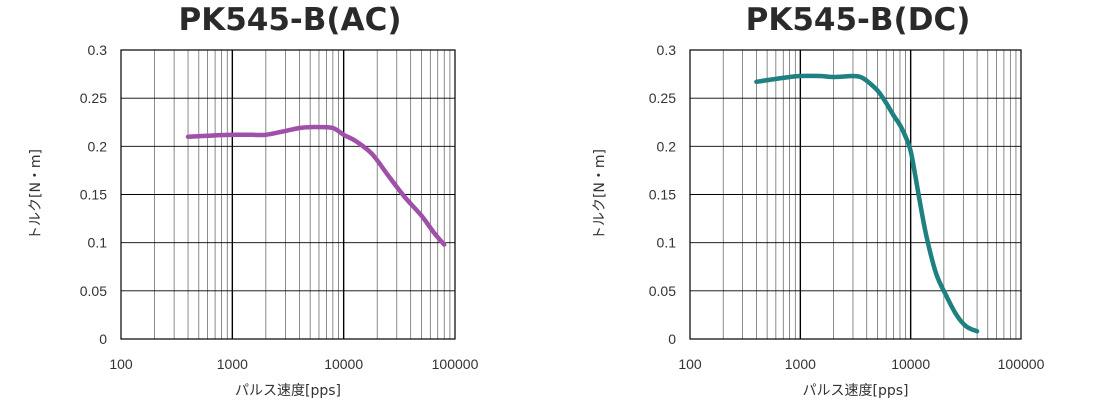  Describe the element at coordinates (858, 20) in the screenshot. I see `chart-title: PK545-B(DC)` at that location.